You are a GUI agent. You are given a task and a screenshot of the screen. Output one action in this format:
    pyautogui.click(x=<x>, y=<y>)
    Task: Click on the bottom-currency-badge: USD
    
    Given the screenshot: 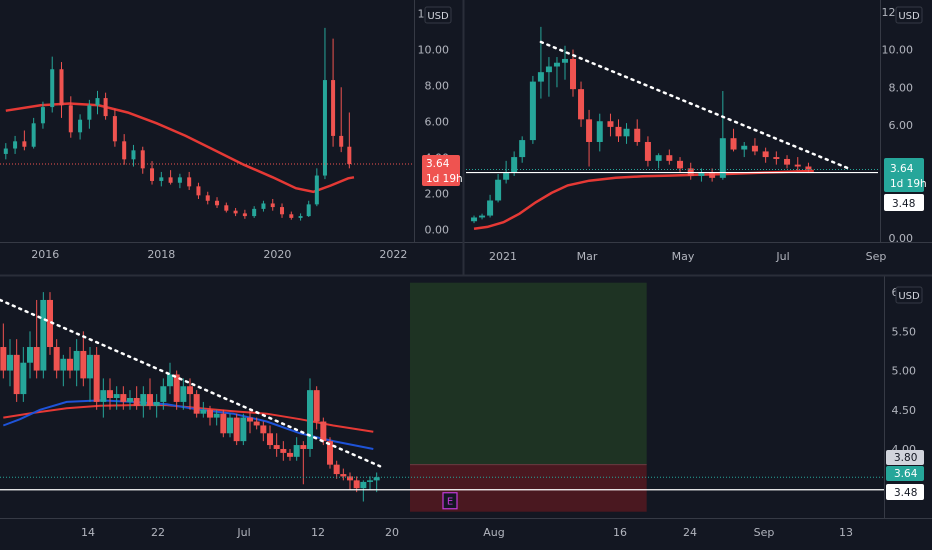 What is the action you would take?
    pyautogui.click(x=909, y=295)
    